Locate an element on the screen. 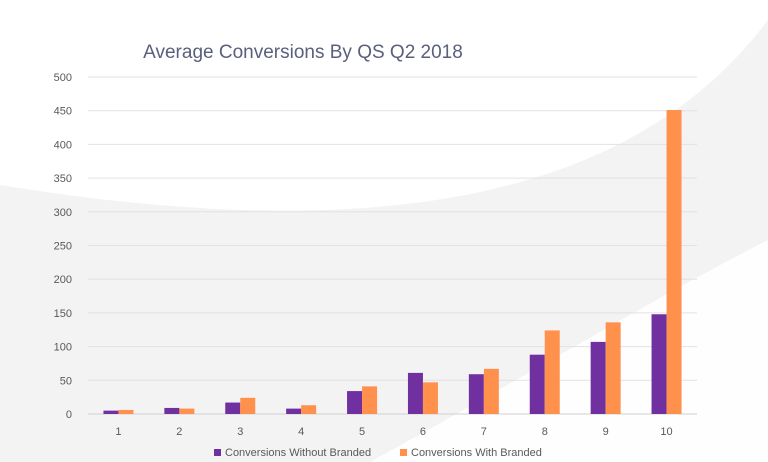 This screenshot has height=462, width=768. y-axis-tick-labels: 0 50 100 150 200 250 300 350 400 450 500 is located at coordinates (63, 246).